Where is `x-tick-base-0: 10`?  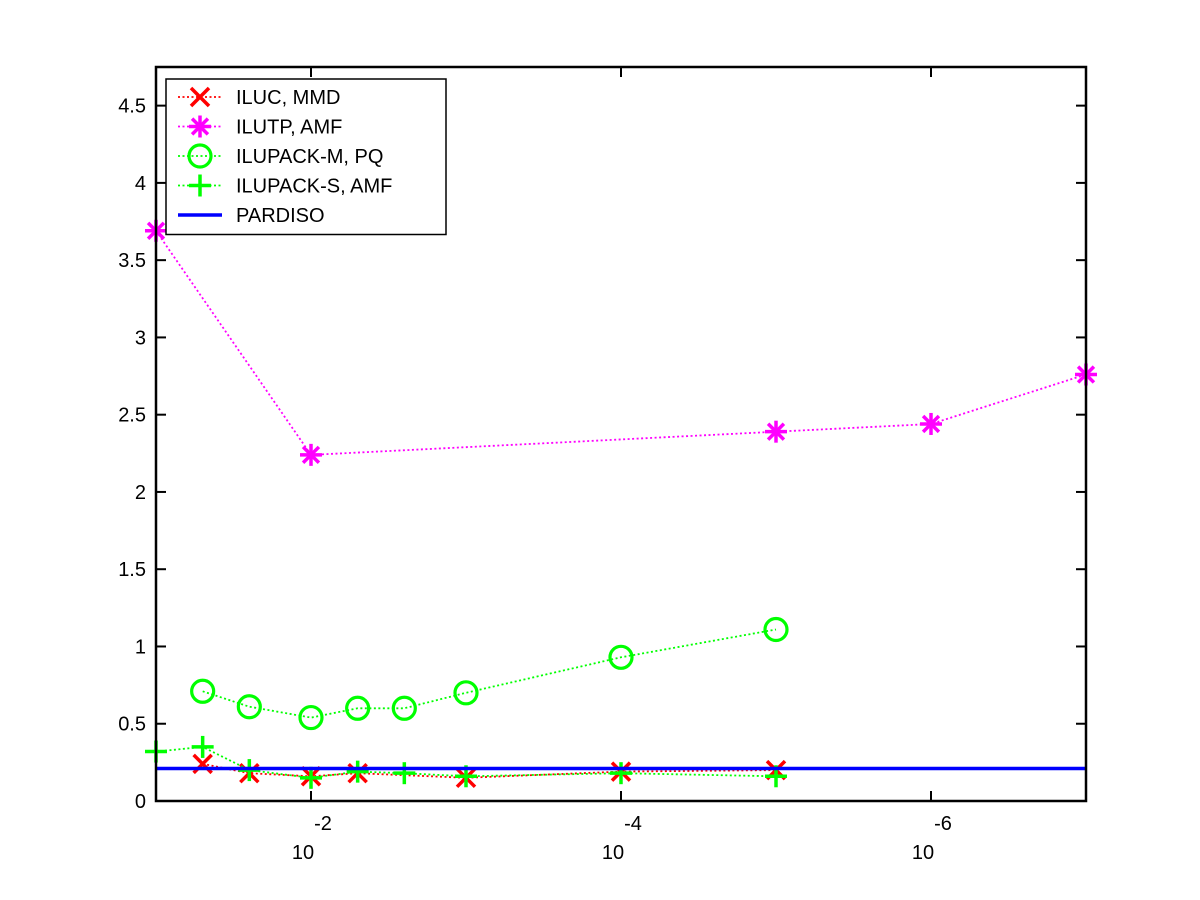
x-tick-base-0: 10 is located at coordinates (303, 853).